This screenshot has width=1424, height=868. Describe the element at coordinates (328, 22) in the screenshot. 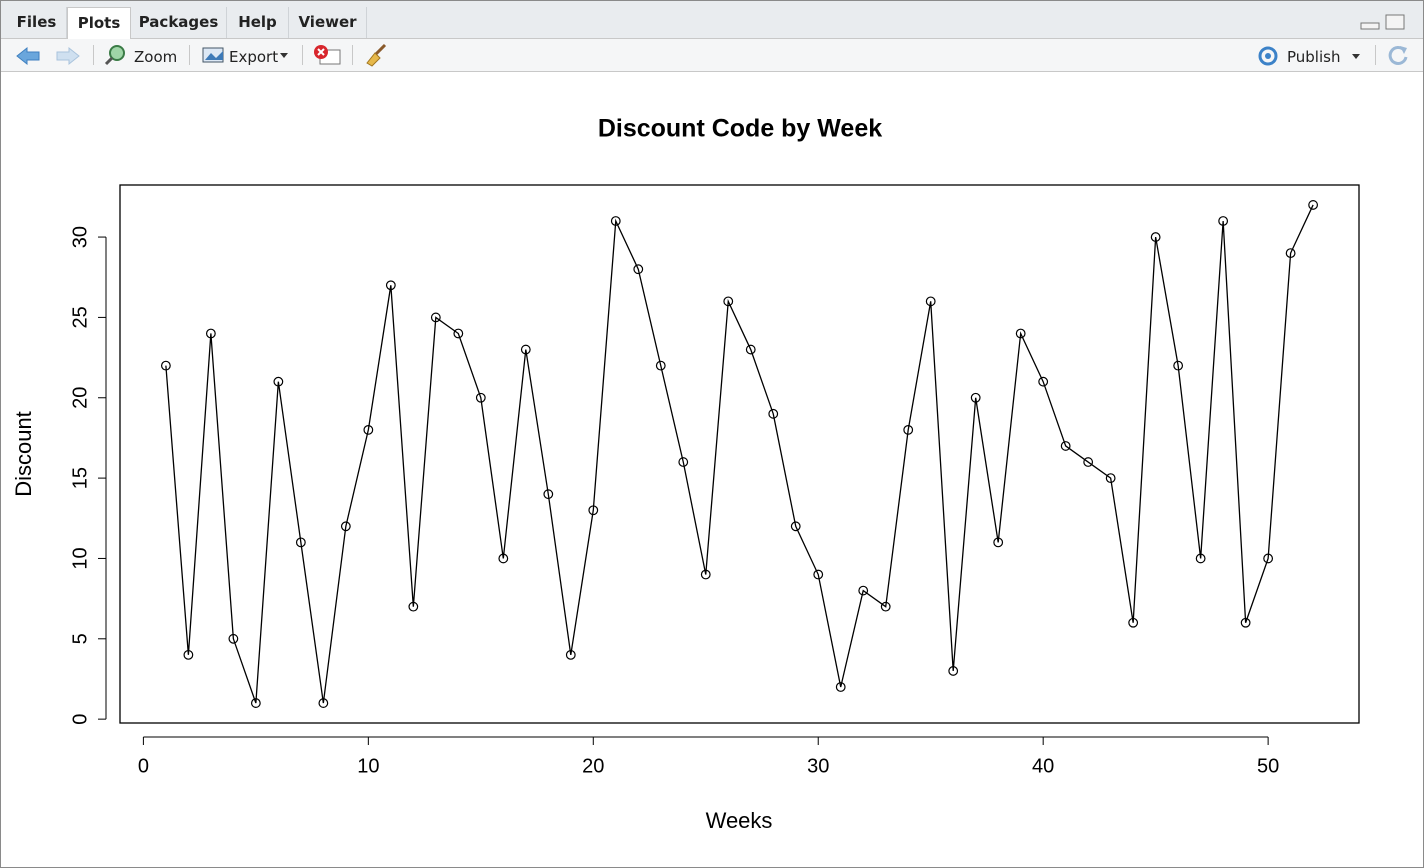

I see `tab: Viewer` at that location.